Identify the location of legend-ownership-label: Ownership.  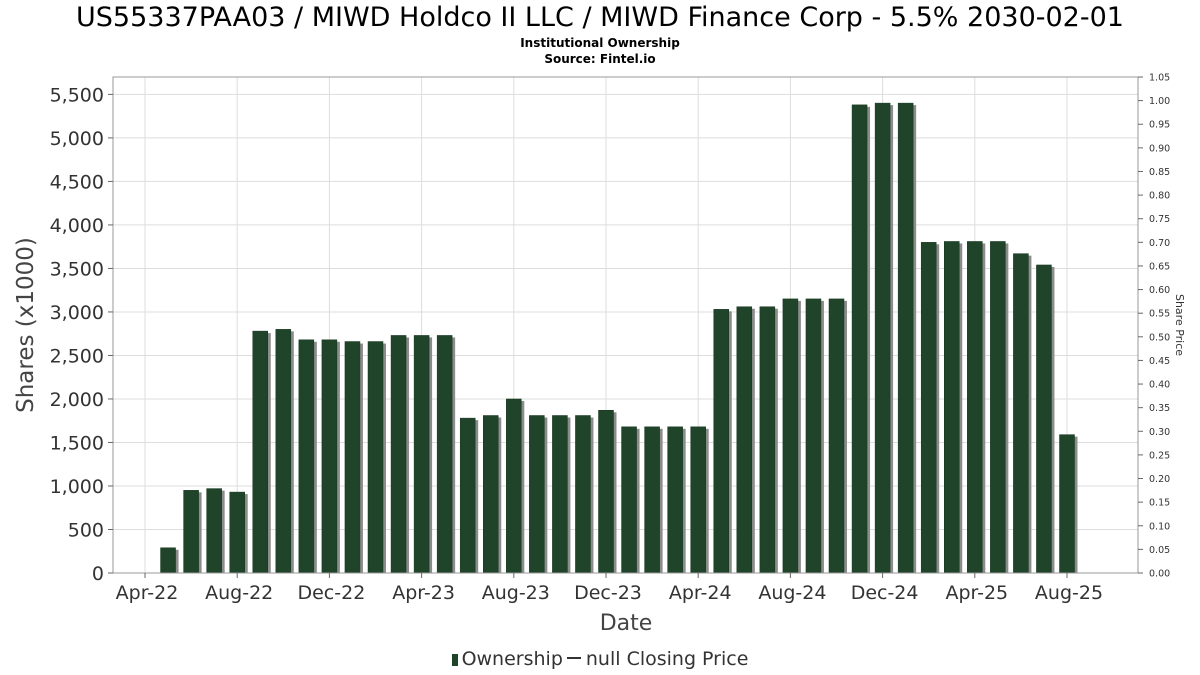
(512, 659).